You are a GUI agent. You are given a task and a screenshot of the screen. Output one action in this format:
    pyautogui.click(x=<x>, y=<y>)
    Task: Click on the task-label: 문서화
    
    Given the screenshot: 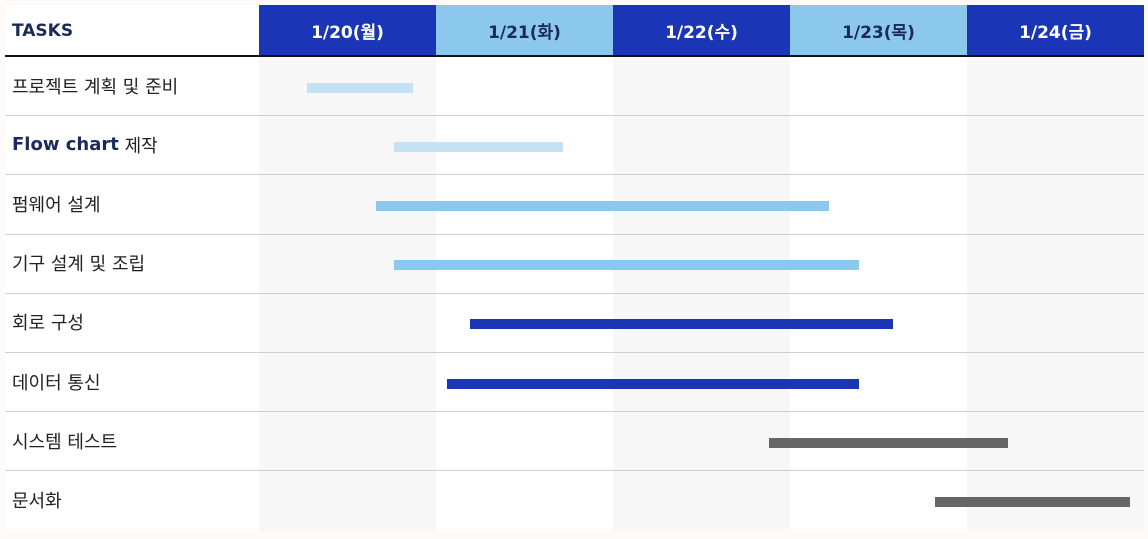 What is the action you would take?
    pyautogui.click(x=37, y=499)
    